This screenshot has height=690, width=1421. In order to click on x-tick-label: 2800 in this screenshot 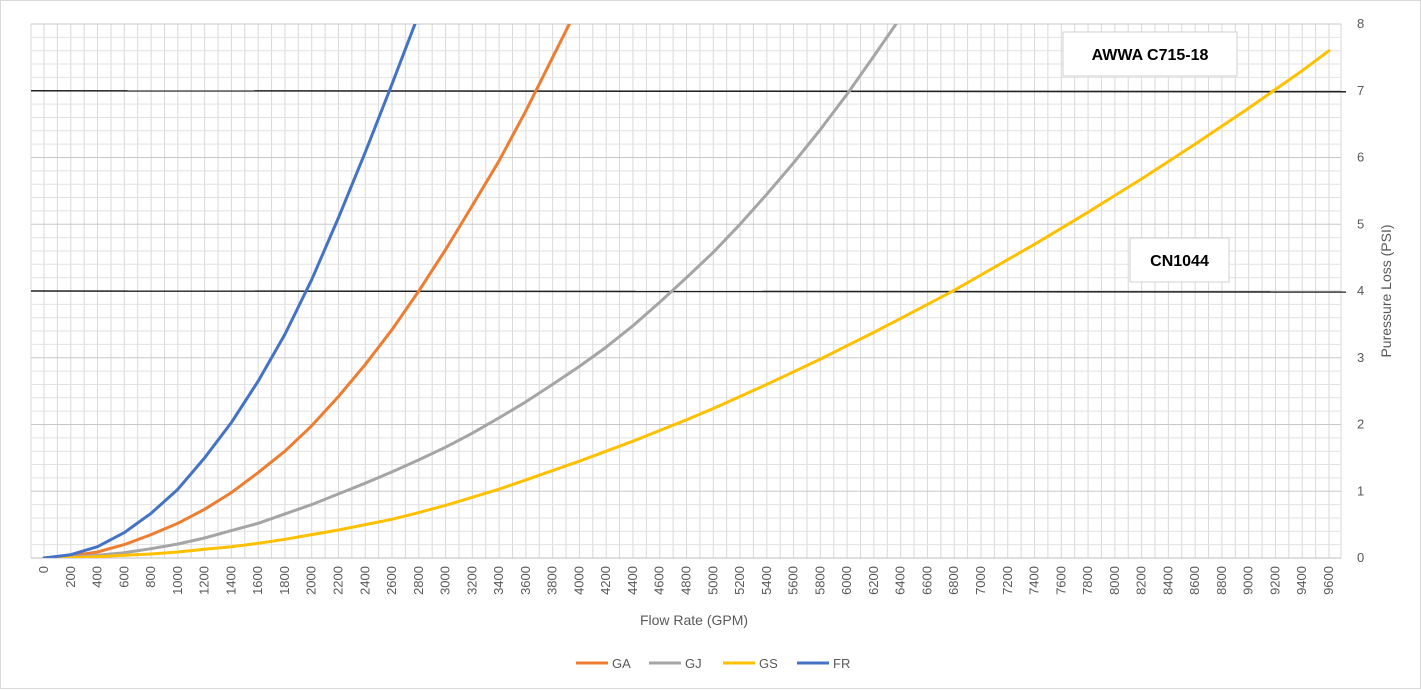, I will do `click(418, 580)`.